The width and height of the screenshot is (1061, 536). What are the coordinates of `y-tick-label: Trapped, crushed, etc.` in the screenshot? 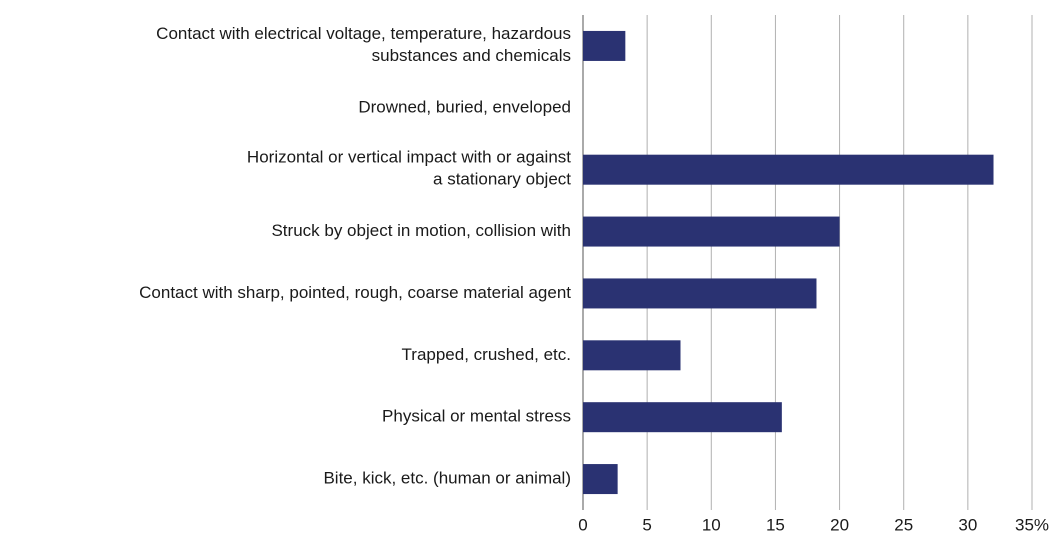 It's located at (486, 354).